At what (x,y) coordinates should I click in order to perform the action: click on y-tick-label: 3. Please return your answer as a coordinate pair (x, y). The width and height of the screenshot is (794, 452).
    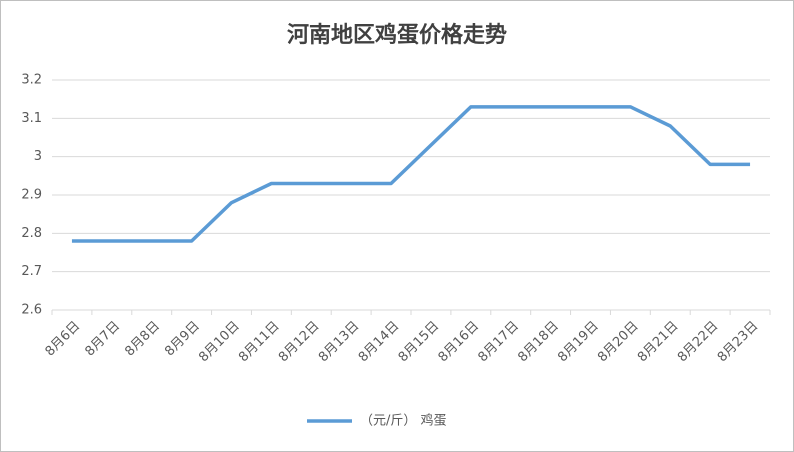
    Looking at the image, I should click on (38, 156).